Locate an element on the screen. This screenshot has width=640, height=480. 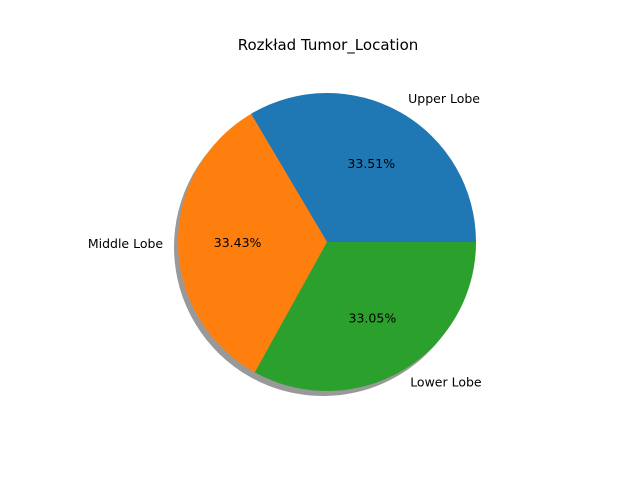
slice-upper-lobe is located at coordinates (363, 167).